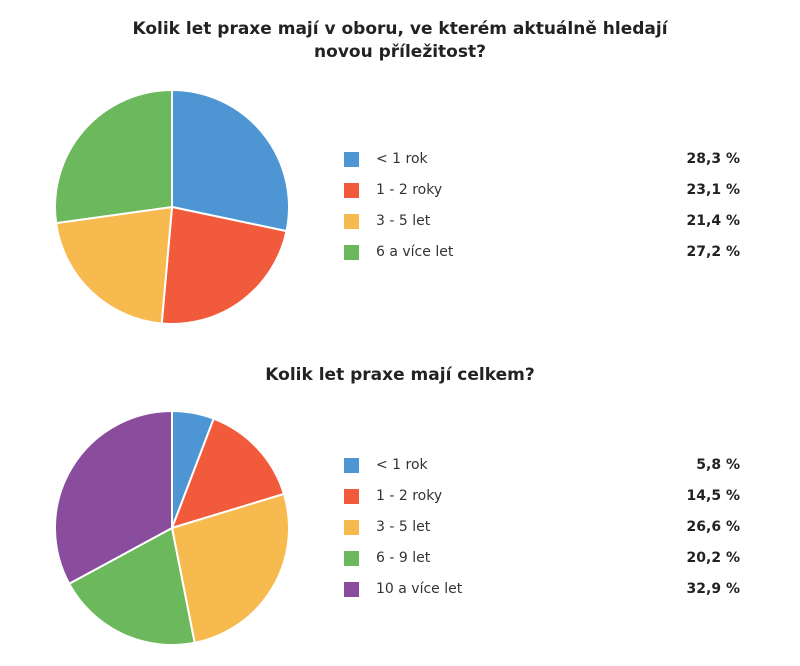 The width and height of the screenshot is (800, 666). What do you see at coordinates (542, 225) in the screenshot?
I see `legend-item: 3 - 5 let 21,4 %` at bounding box center [542, 225].